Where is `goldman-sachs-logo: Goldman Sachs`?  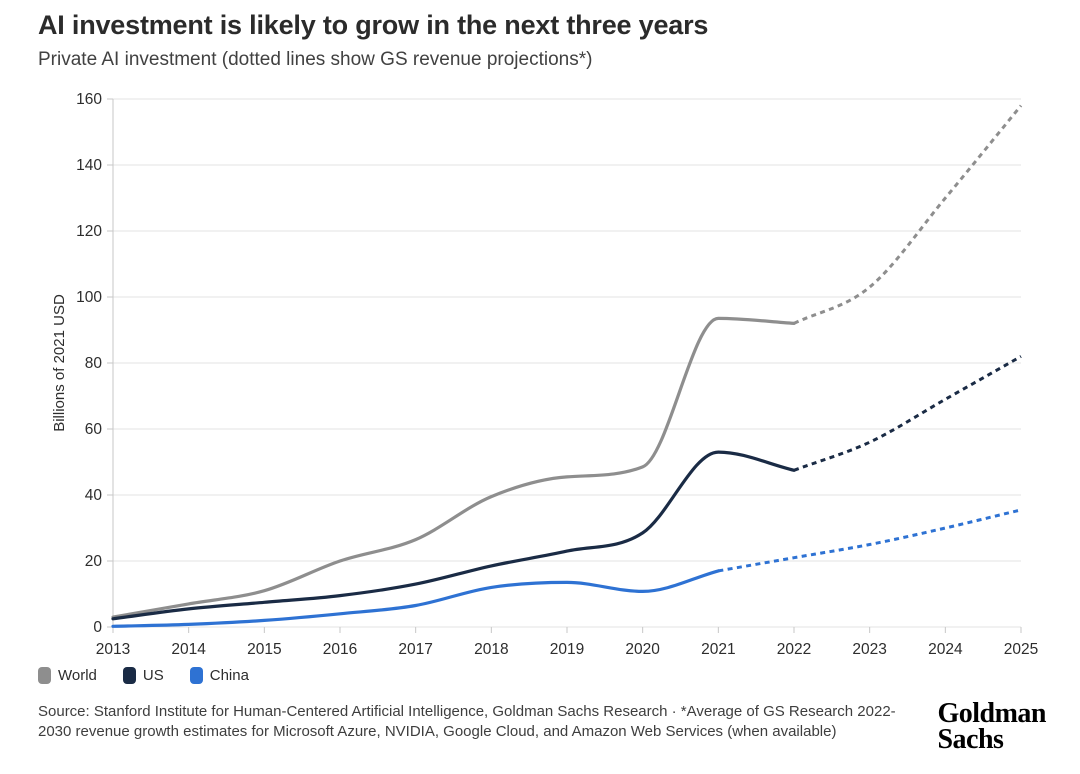
goldman-sachs-logo: Goldman Sachs is located at coordinates (991, 726).